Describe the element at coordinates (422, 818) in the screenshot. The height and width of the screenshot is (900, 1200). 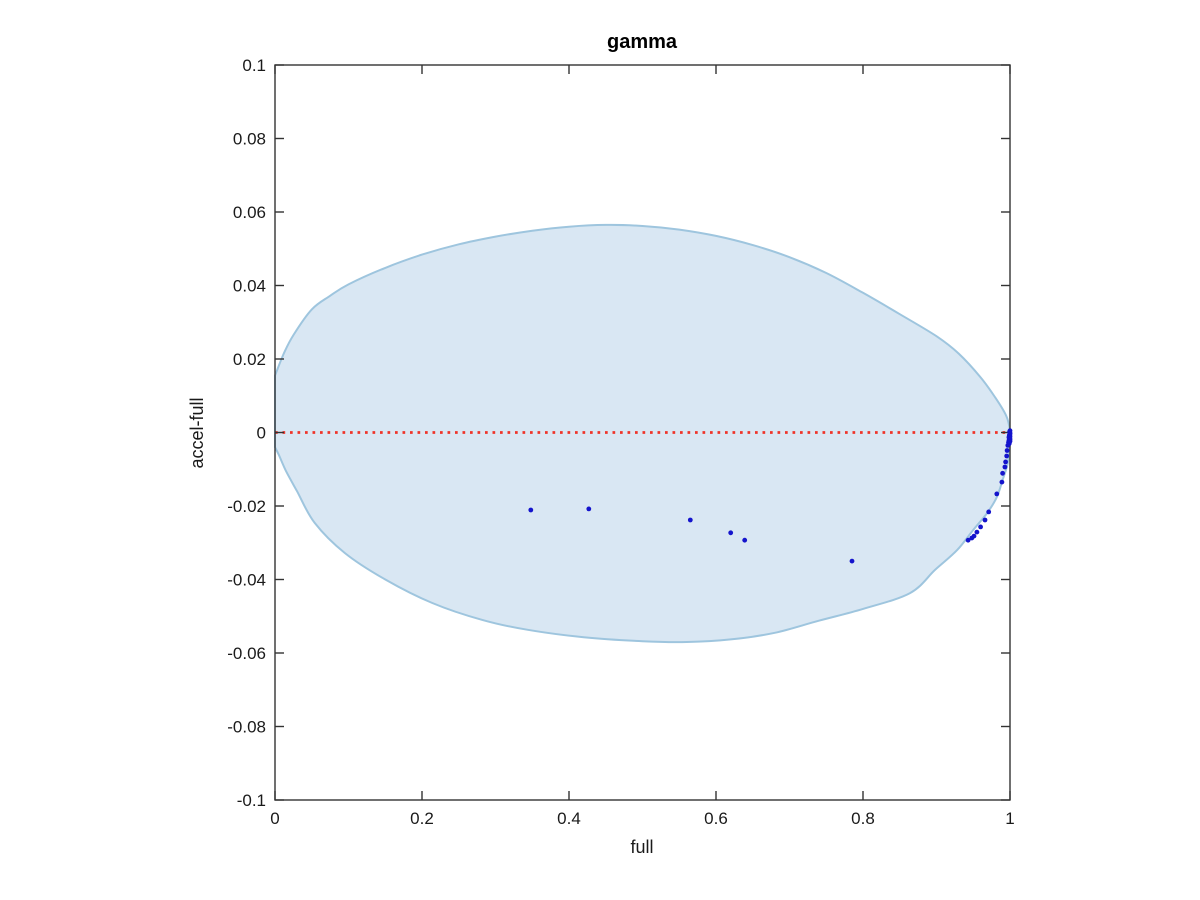
I see `x-tick-label: 0.2` at that location.